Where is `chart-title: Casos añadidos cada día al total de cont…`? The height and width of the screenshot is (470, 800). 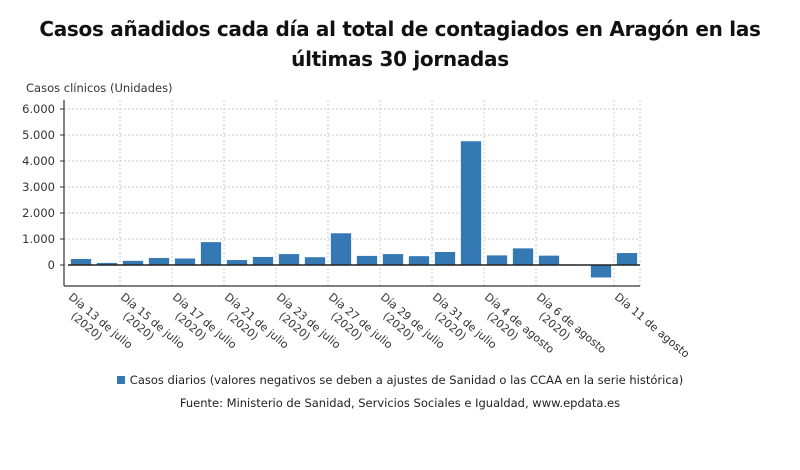 chart-title: Casos añadidos cada día al total de cont… is located at coordinates (400, 44).